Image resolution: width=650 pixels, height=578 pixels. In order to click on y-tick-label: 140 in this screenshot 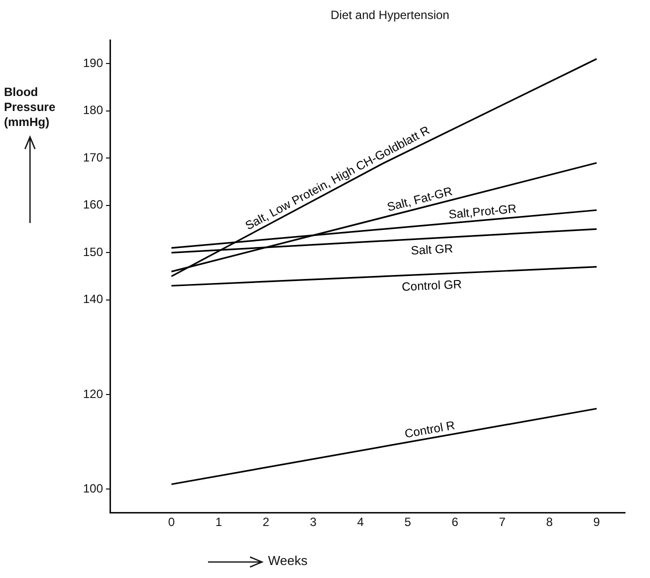, I will do `click(93, 299)`.